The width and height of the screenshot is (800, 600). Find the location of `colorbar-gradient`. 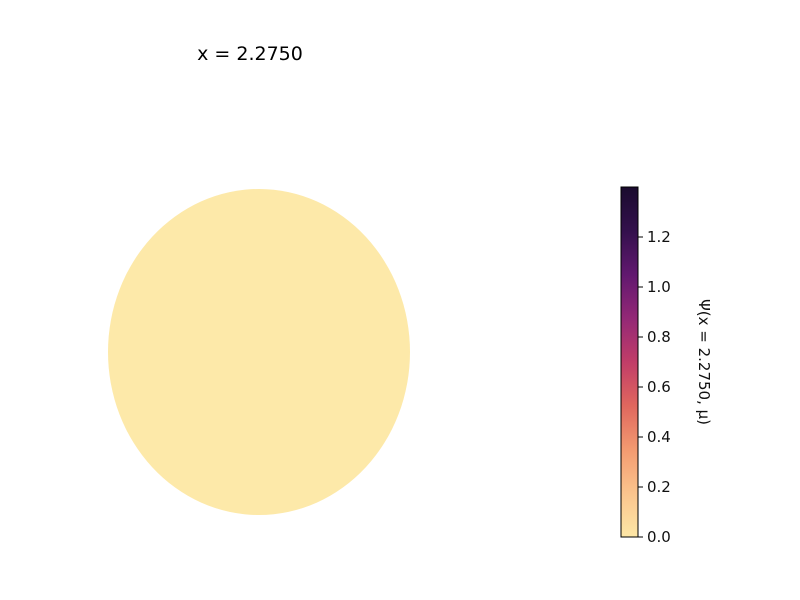

colorbar-gradient is located at coordinates (629, 362).